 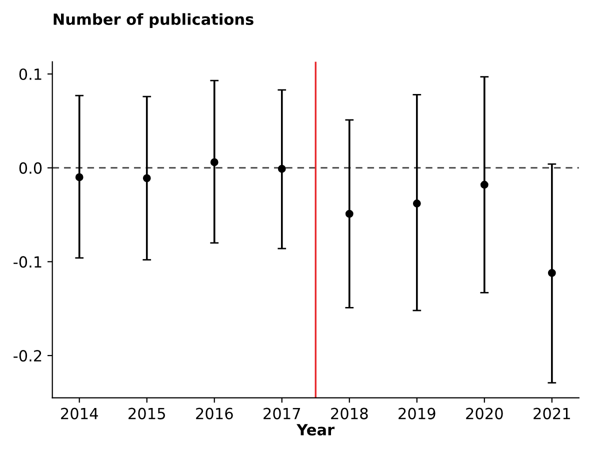 What do you see at coordinates (30, 74) in the screenshot?
I see `y-tick-label: 0.1` at bounding box center [30, 74].